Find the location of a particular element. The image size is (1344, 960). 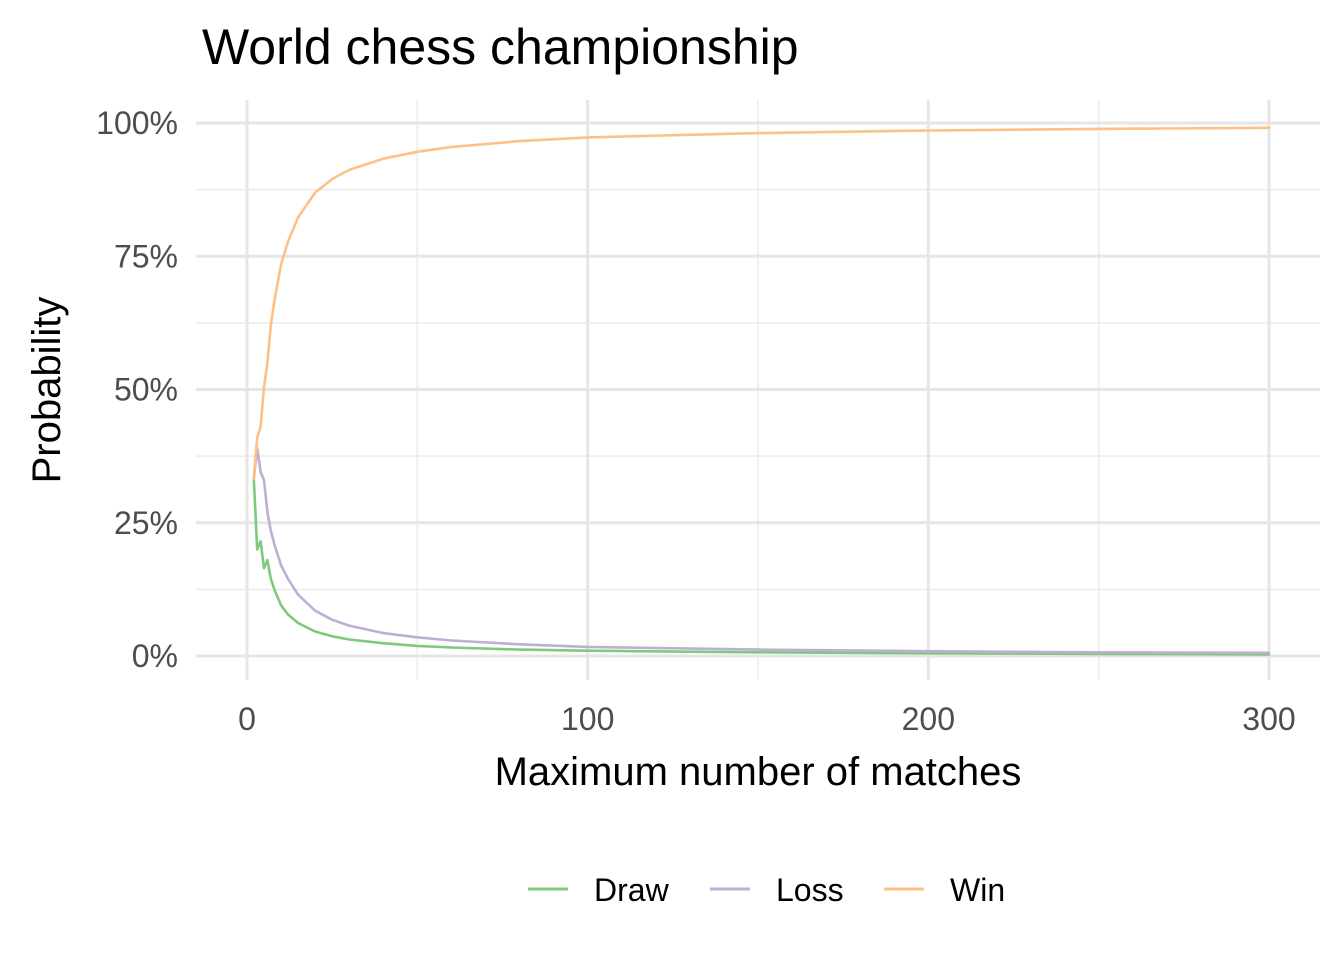

y-tick-labels: 0% 25% 50% 75% 100% is located at coordinates (137, 389).